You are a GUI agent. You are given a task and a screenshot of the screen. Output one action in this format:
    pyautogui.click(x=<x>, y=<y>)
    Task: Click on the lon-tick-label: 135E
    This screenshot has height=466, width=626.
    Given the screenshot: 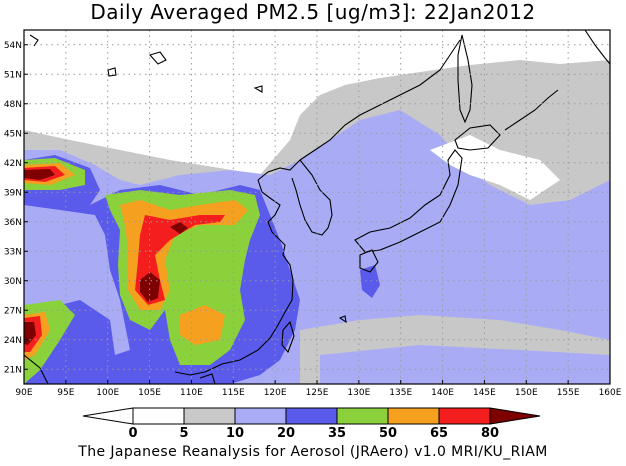 What is the action you would take?
    pyautogui.click(x=400, y=393)
    